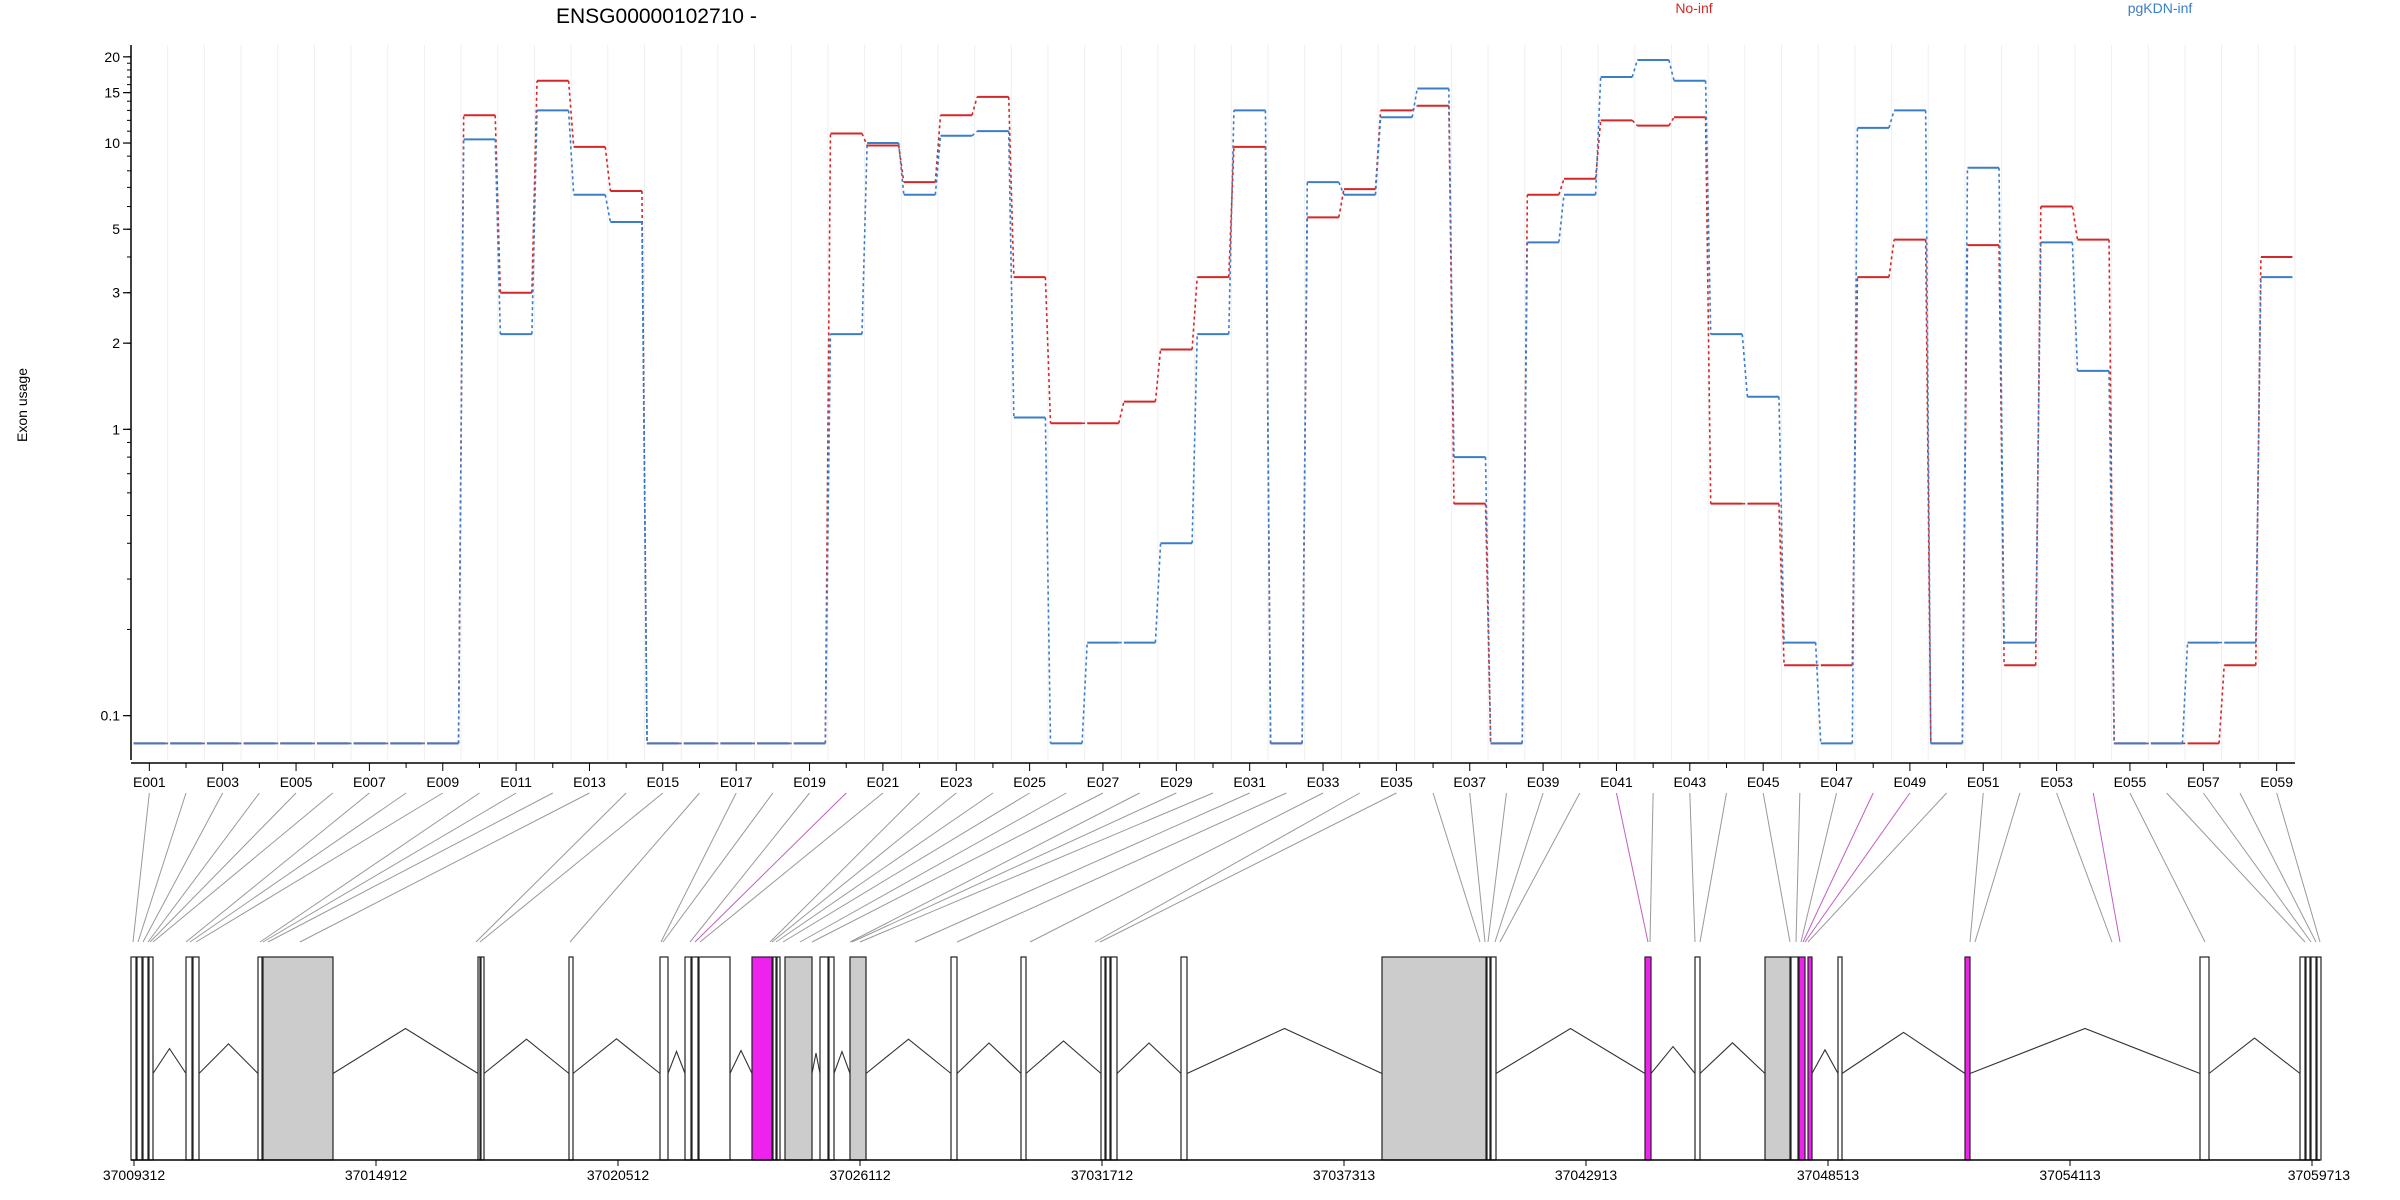 Image resolution: width=2400 pixels, height=1200 pixels. Describe the element at coordinates (736, 782) in the screenshot. I see `x-tick-label: E017` at that location.